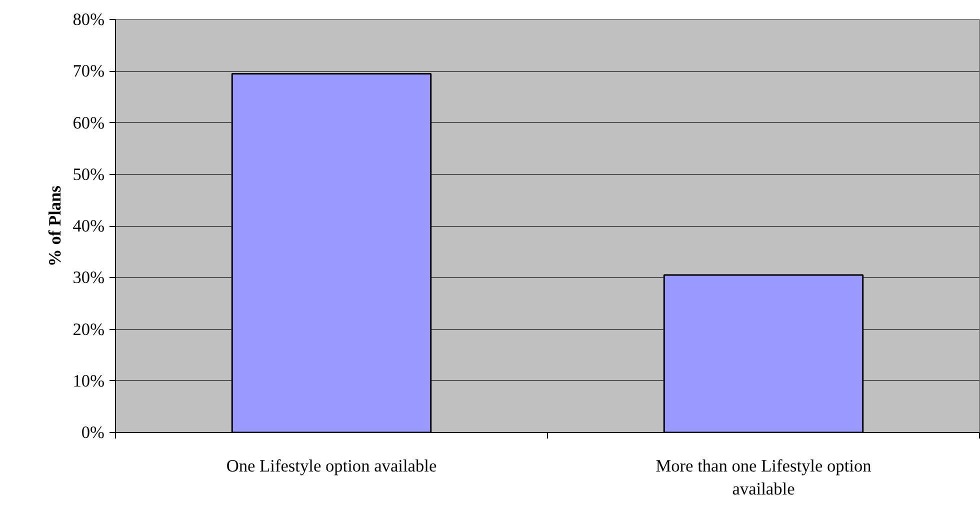  Describe the element at coordinates (88, 71) in the screenshot. I see `y-tick-label: 70%` at that location.